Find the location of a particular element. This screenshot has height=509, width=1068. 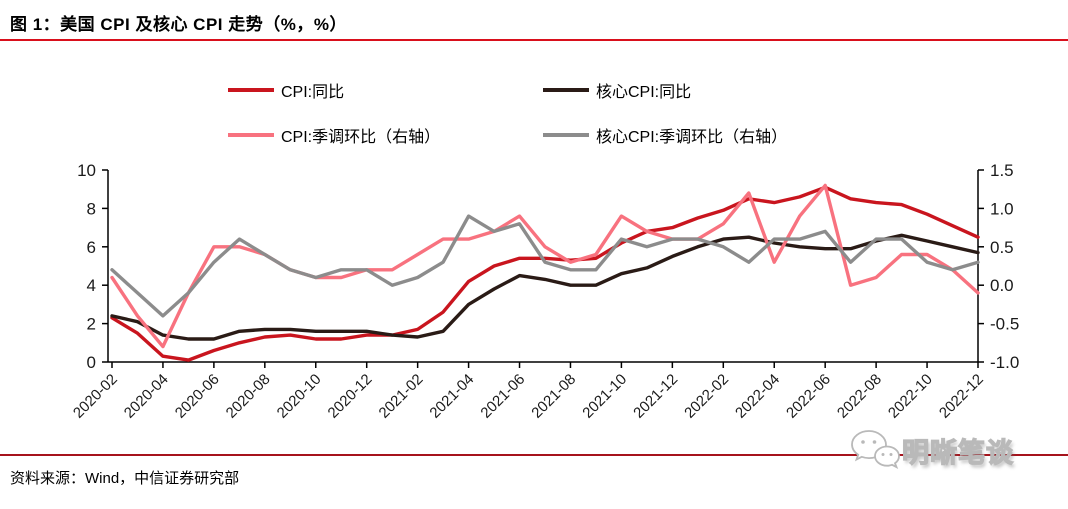

x-axis-tick-label: 2020-12 is located at coordinates (350, 396).